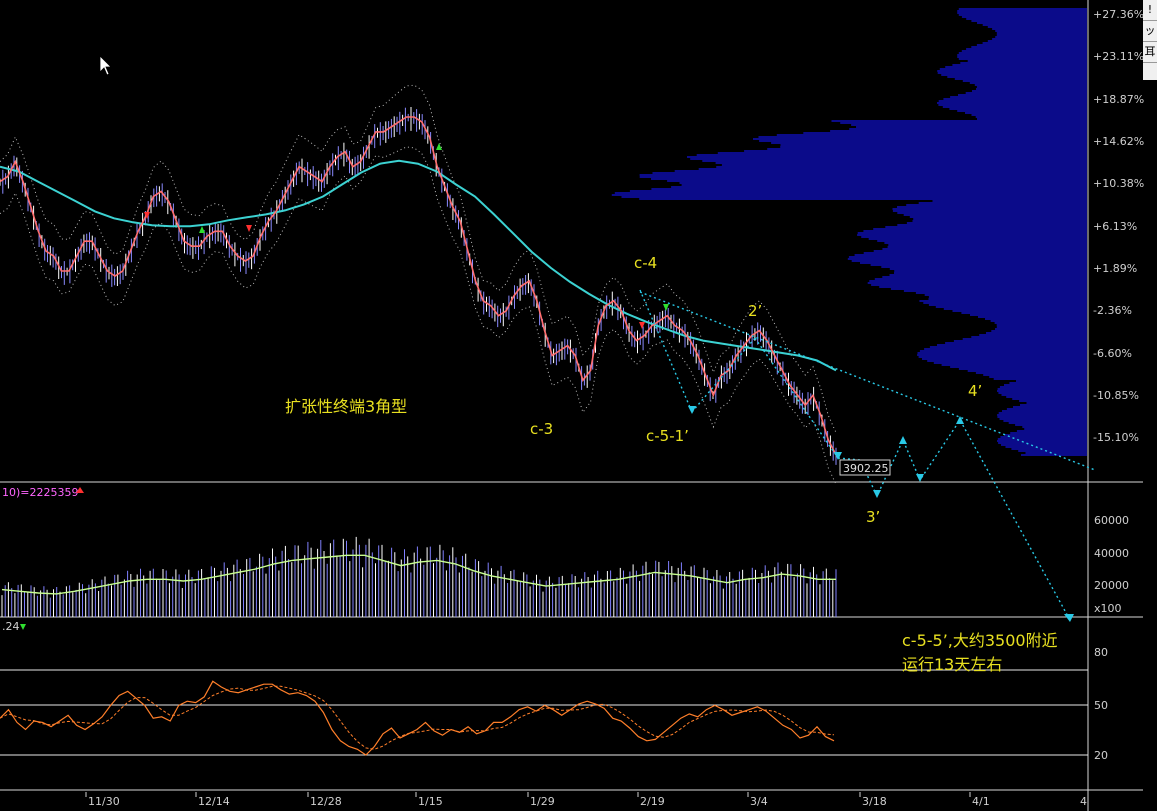 This screenshot has width=1157, height=811. What do you see at coordinates (1101, 652) in the screenshot?
I see `rsi-tick: 80` at bounding box center [1101, 652].